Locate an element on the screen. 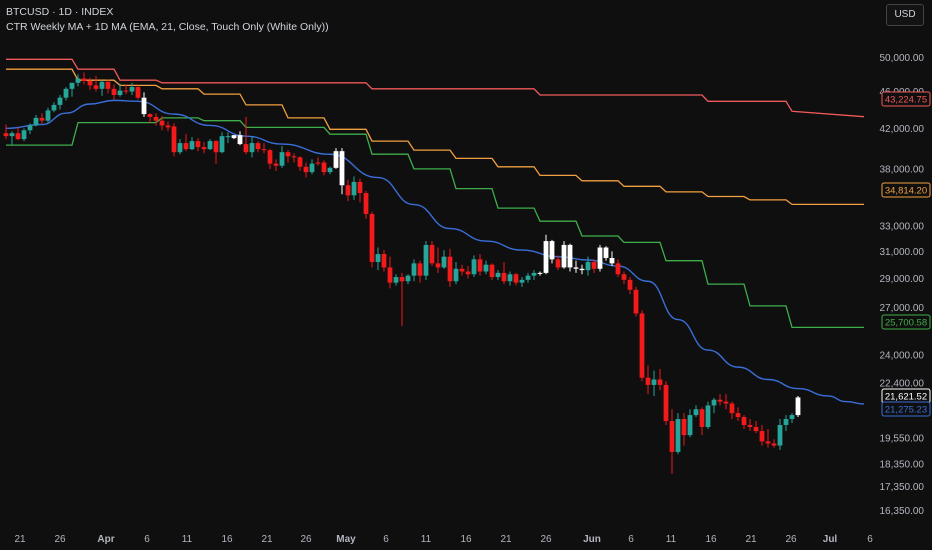 Image resolution: width=932 pixels, height=550 pixels. x-tick-label: Jul is located at coordinates (830, 539).